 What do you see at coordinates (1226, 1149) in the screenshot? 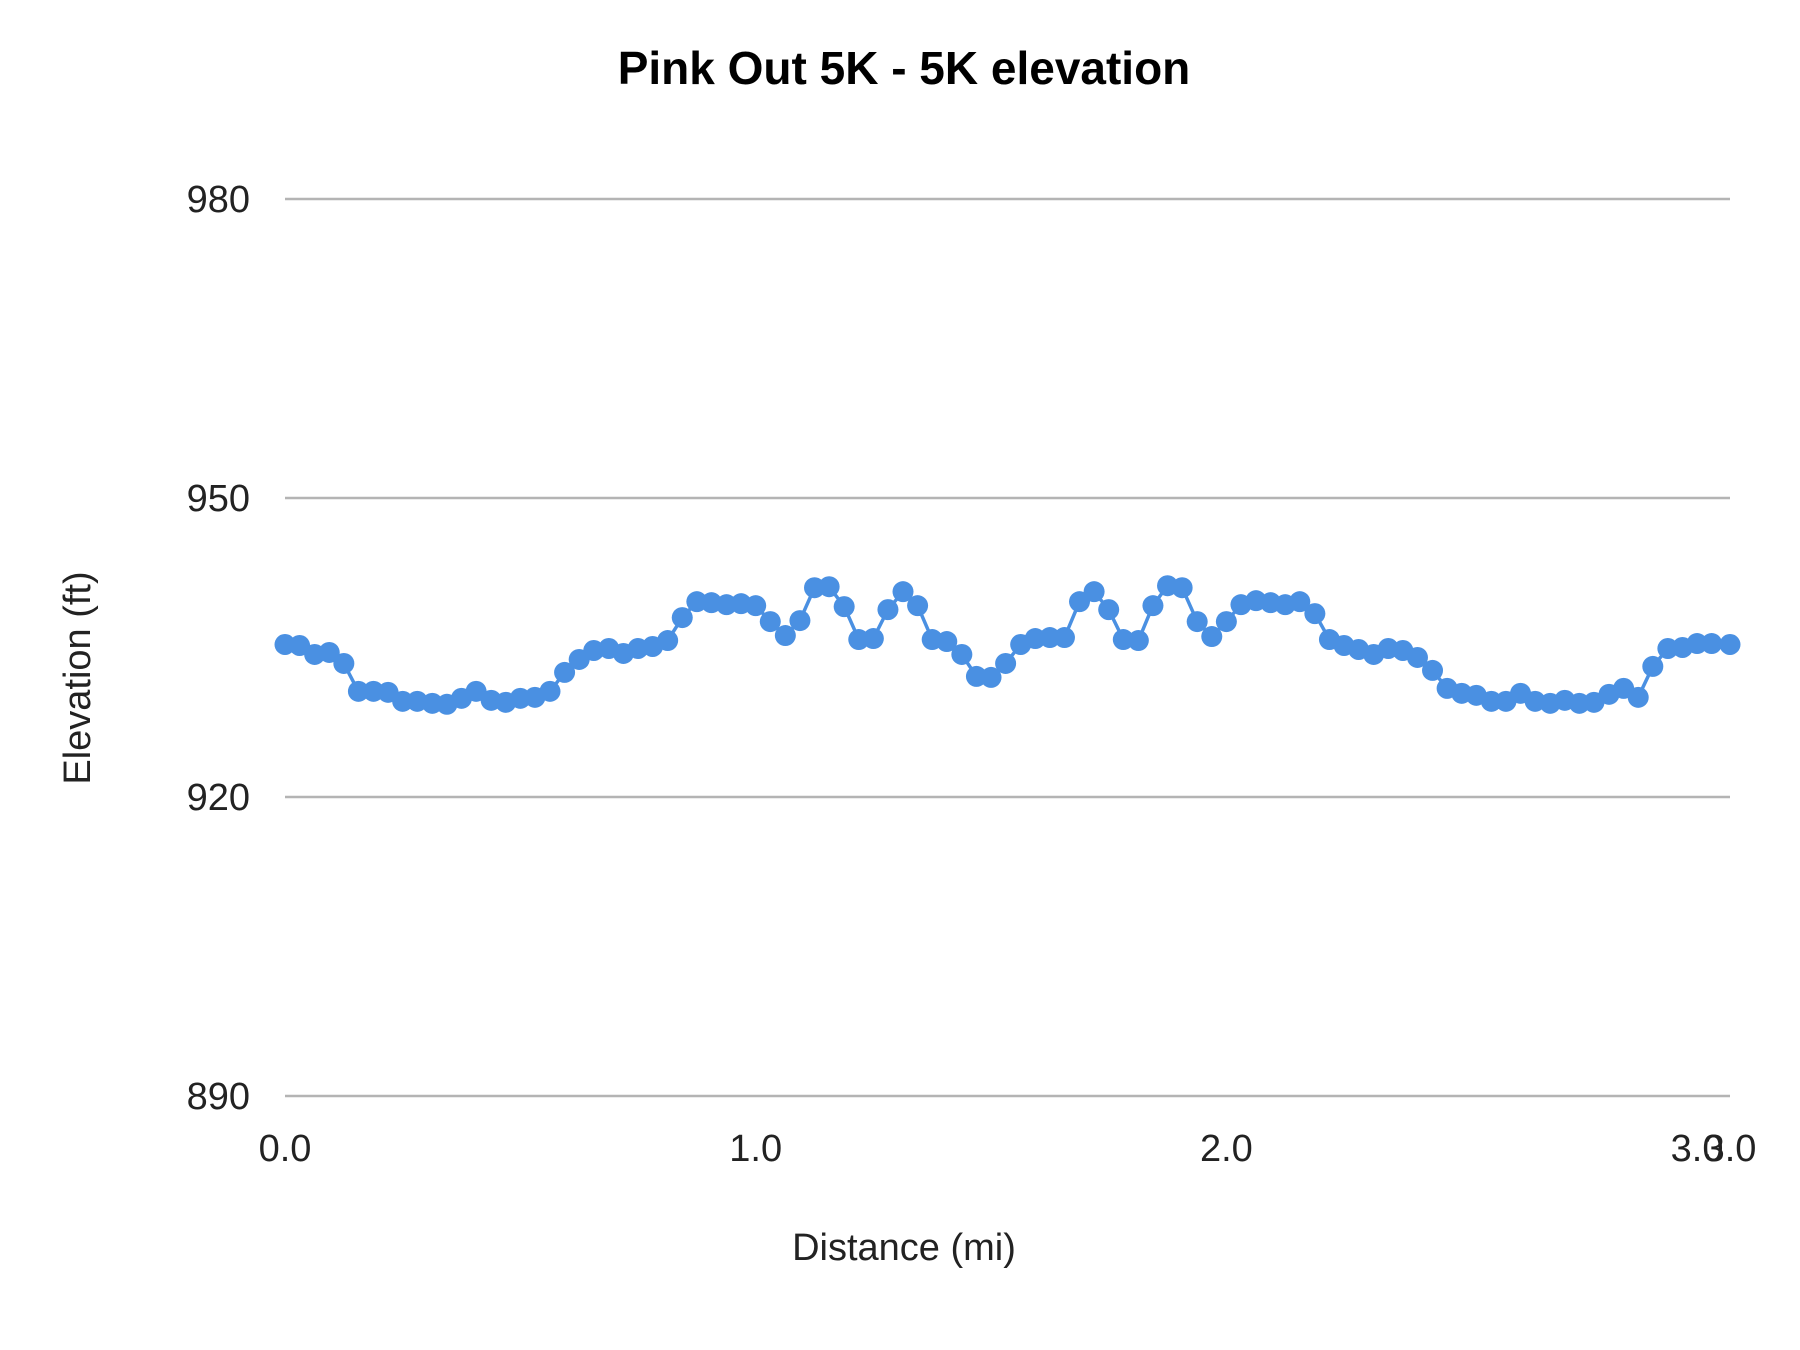
I see `x-tick-label: 2.0` at bounding box center [1226, 1149].